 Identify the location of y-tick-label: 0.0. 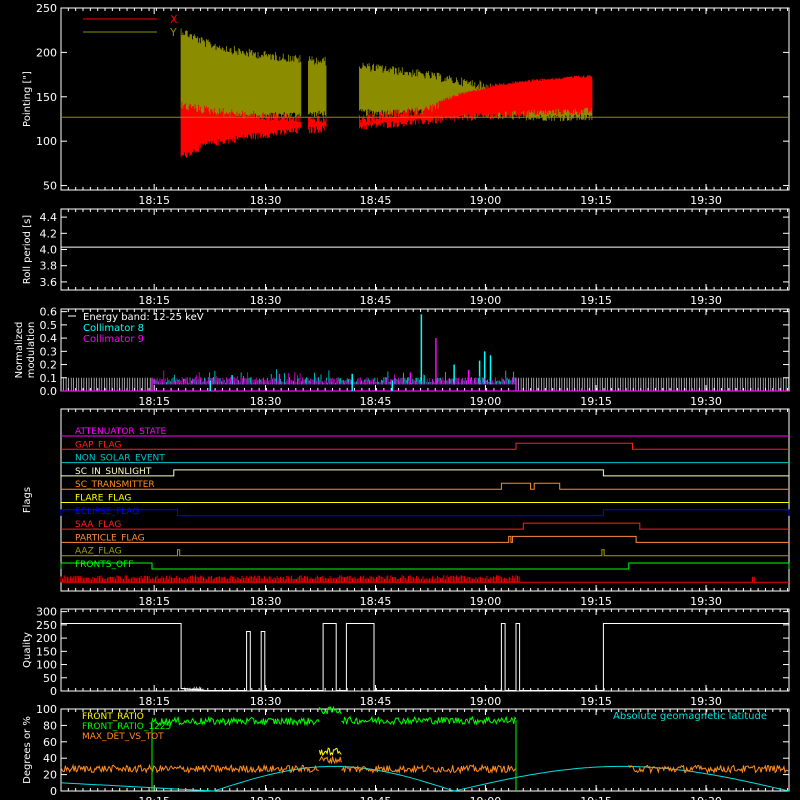
(49, 391).